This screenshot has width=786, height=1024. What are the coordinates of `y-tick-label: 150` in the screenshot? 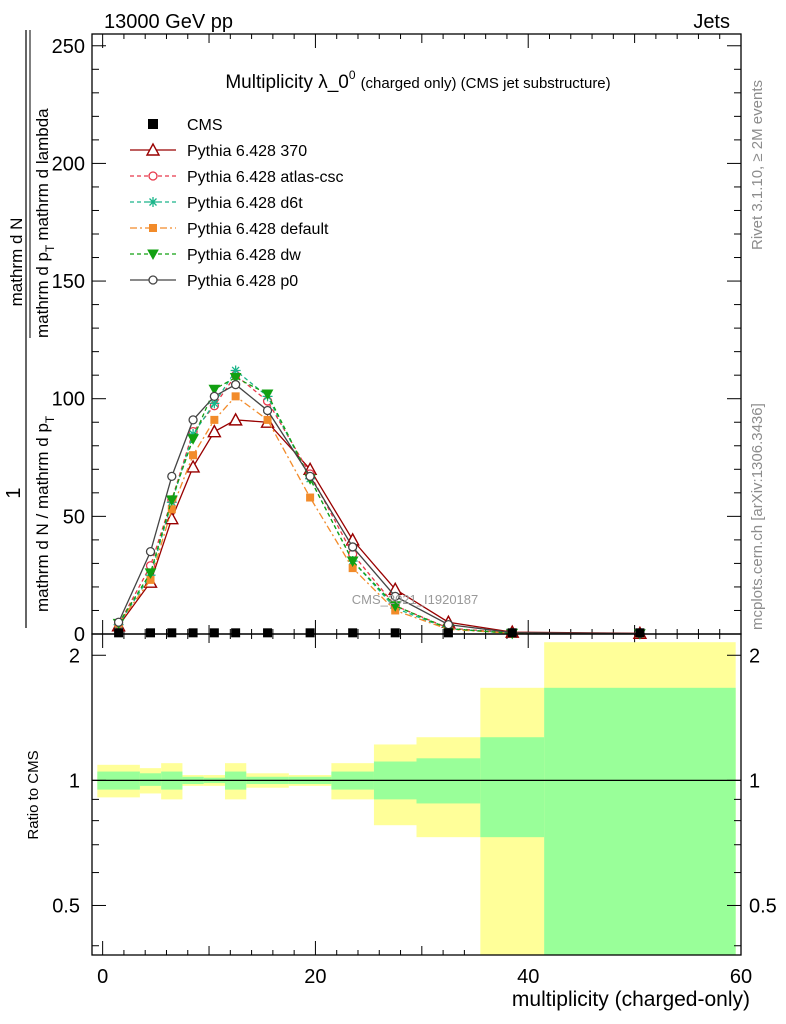 It's located at (68, 282).